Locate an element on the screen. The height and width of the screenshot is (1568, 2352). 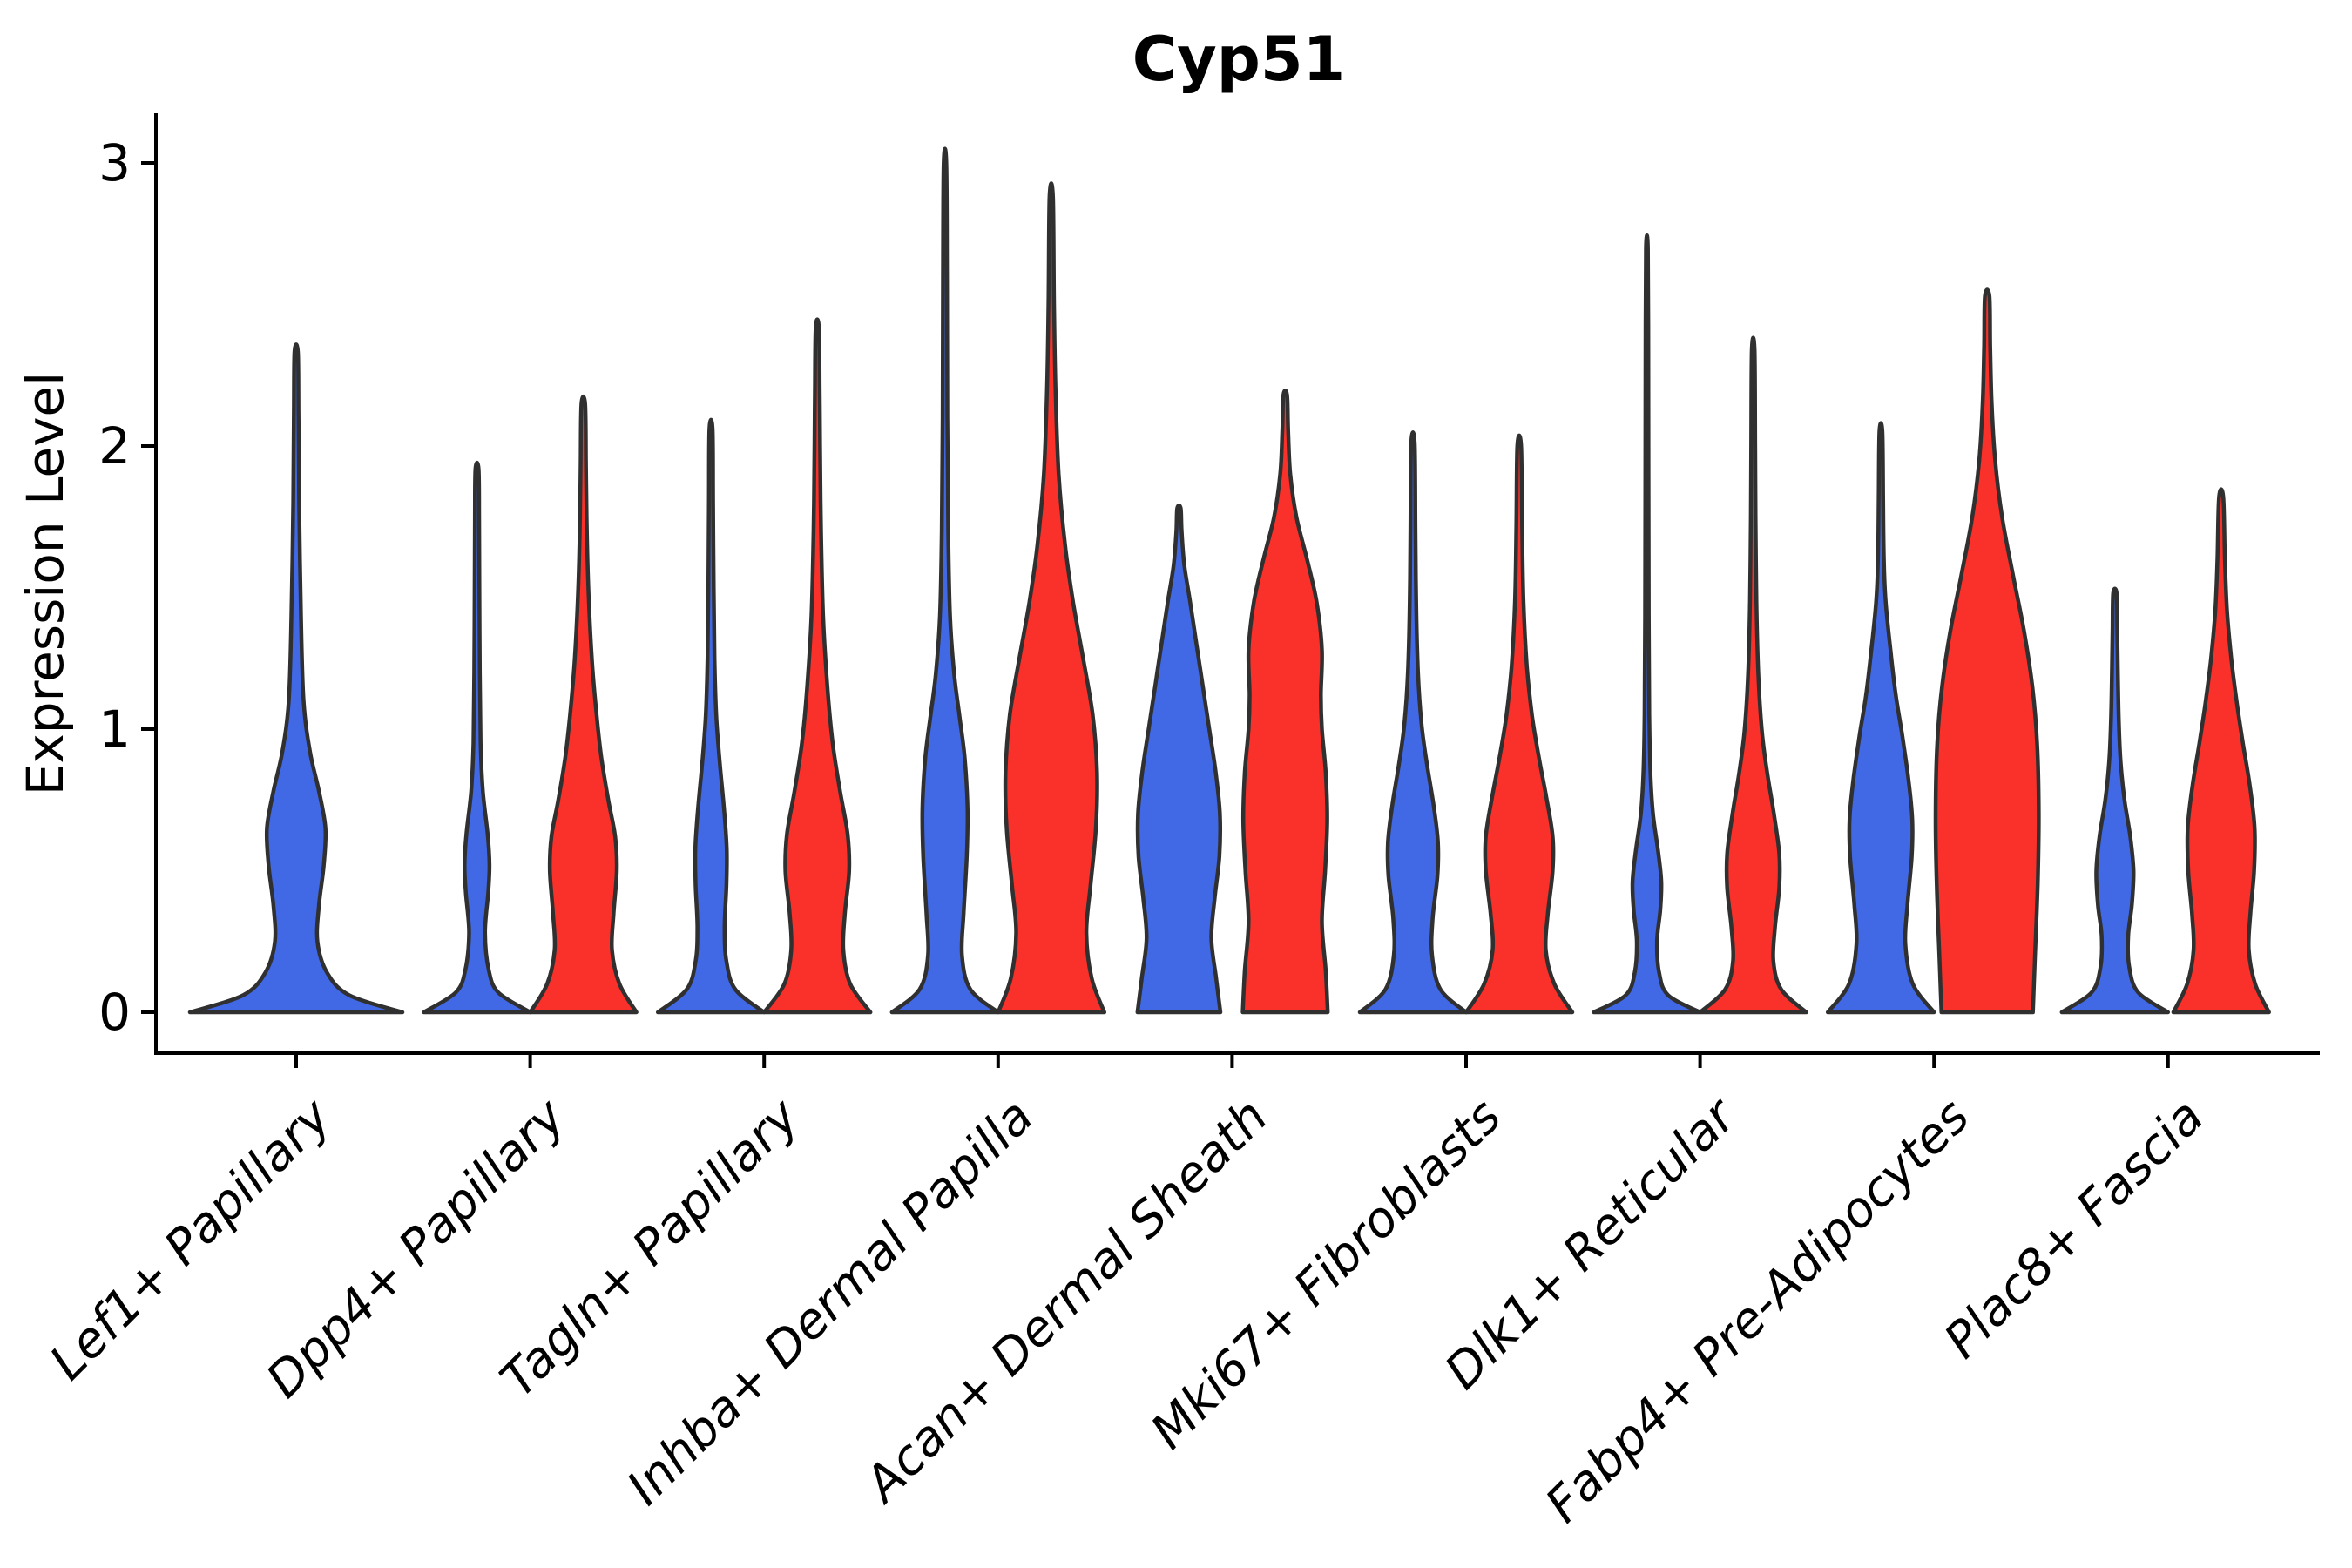
plot-title: Cyp51 is located at coordinates (1239, 59).